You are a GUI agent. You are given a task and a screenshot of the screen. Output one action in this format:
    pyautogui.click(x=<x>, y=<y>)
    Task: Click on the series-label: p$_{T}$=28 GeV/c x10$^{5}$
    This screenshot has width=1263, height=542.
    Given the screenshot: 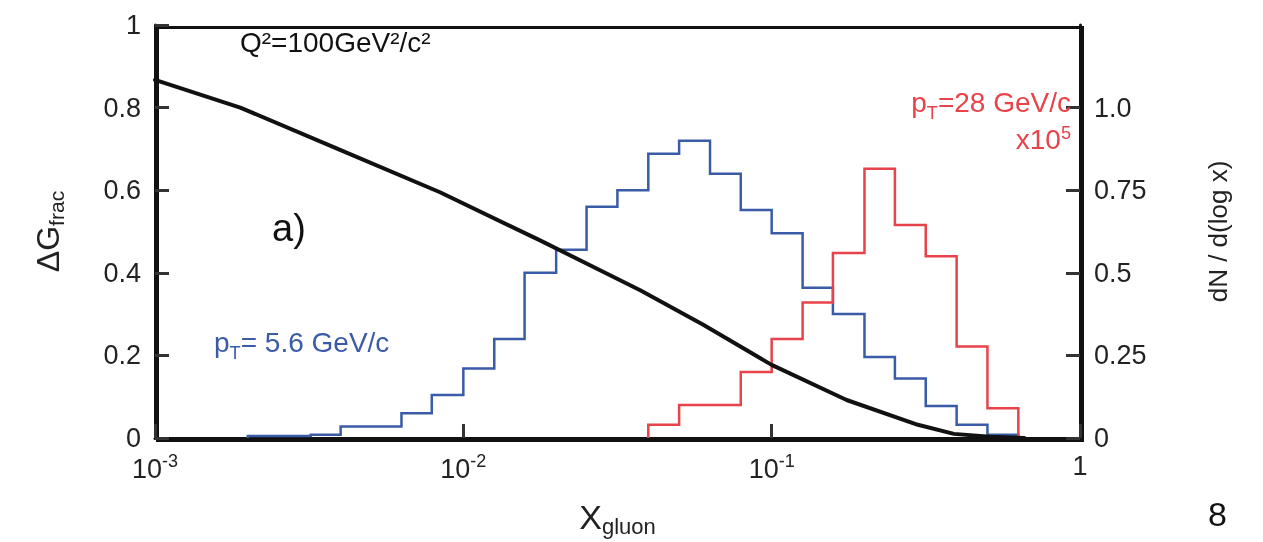 What is the action you would take?
    pyautogui.click(x=991, y=121)
    